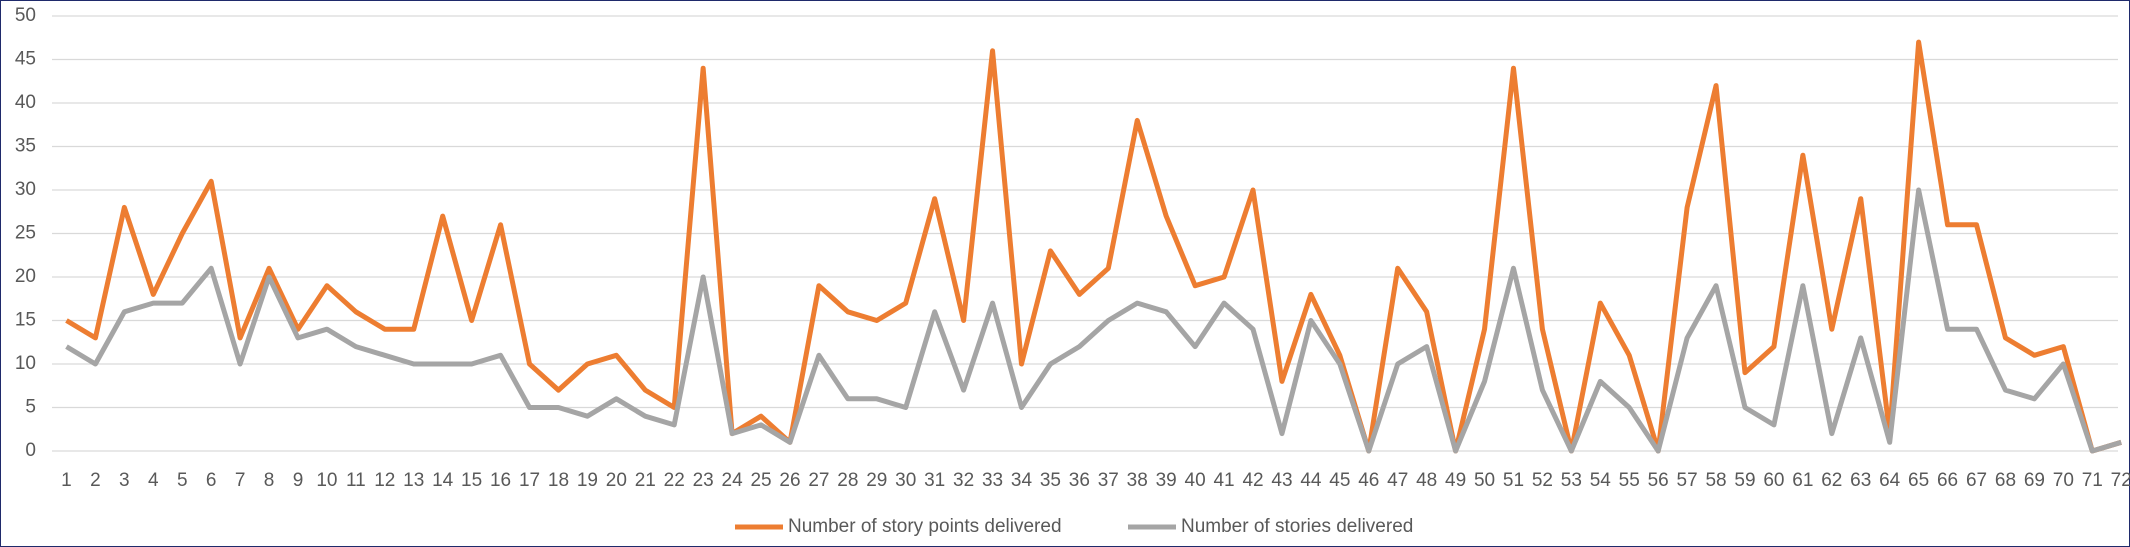 Image resolution: width=2130 pixels, height=547 pixels. What do you see at coordinates (733, 480) in the screenshot?
I see `x-tick-label: 24` at bounding box center [733, 480].